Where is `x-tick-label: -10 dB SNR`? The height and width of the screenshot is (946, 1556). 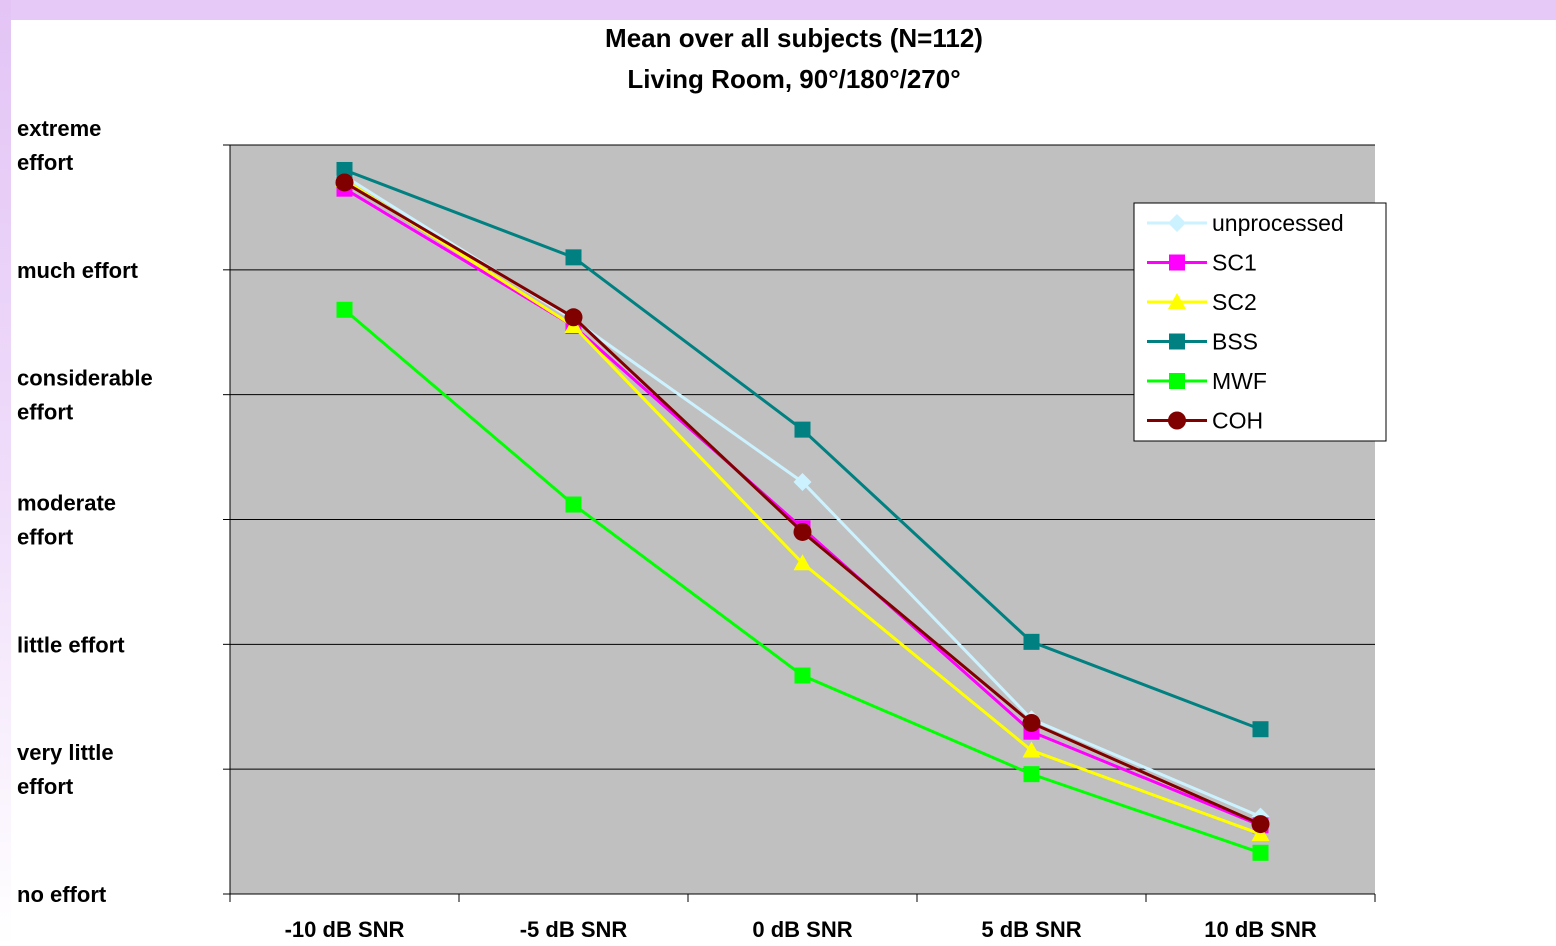
x-tick-label: -10 dB SNR is located at coordinates (345, 929).